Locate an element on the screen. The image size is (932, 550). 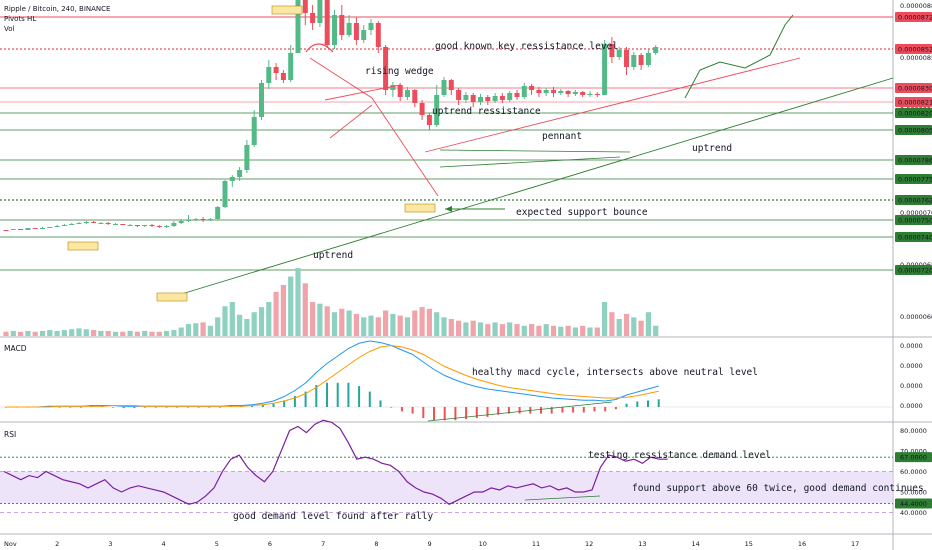
time-axis-label: 11 is located at coordinates (536, 544).